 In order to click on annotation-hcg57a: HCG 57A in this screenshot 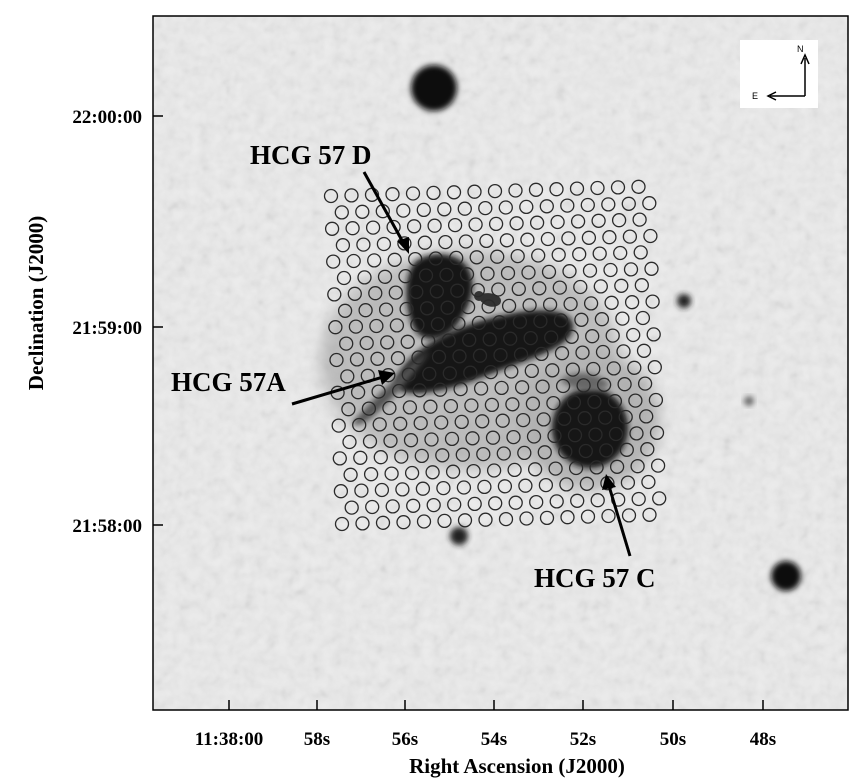, I will do `click(283, 386)`.